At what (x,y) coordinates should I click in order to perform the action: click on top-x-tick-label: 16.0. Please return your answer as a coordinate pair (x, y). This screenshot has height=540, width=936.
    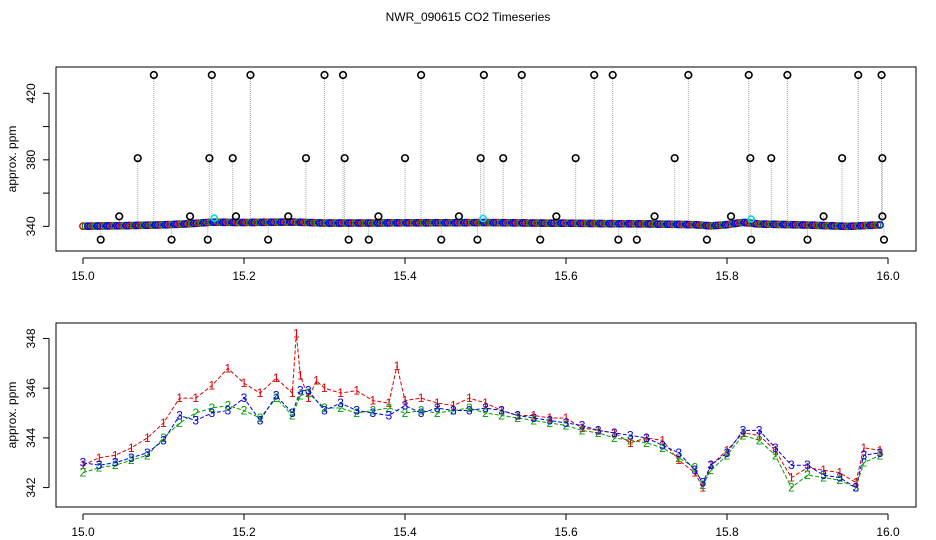
    Looking at the image, I should click on (888, 276).